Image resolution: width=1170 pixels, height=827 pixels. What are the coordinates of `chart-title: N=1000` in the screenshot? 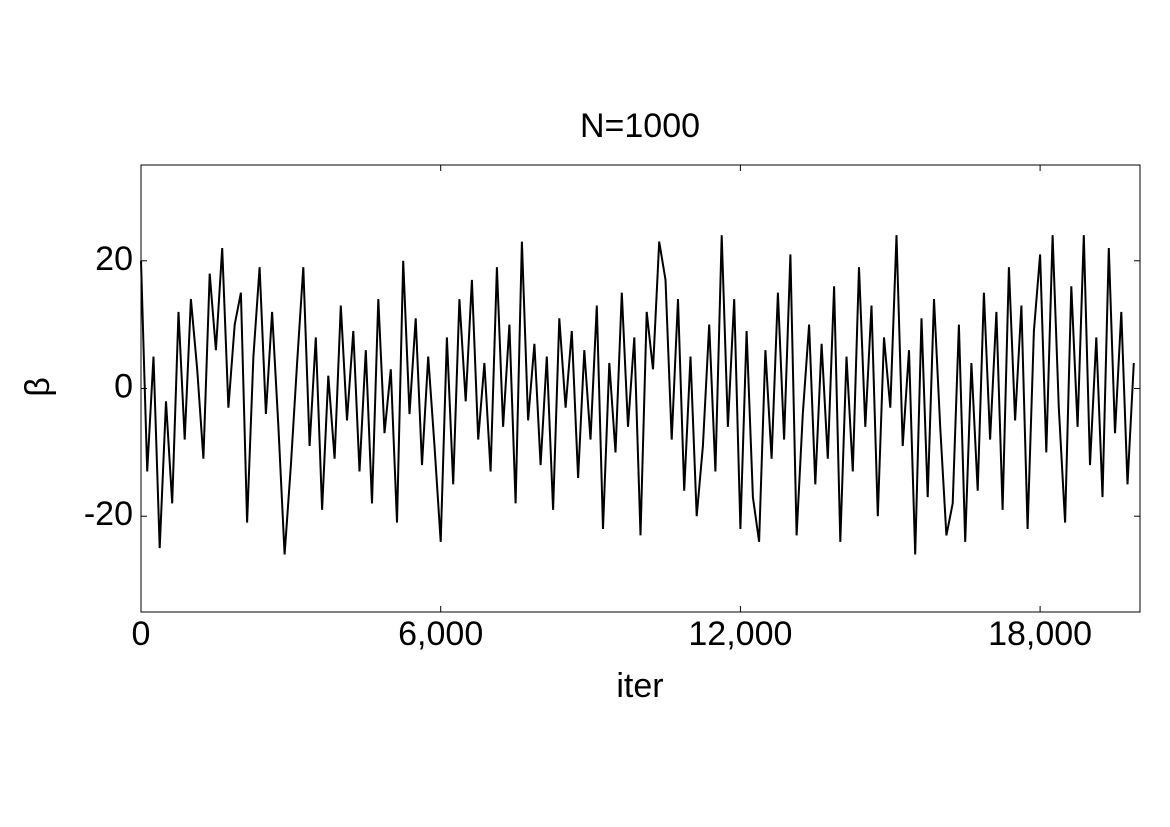 It's located at (640, 126).